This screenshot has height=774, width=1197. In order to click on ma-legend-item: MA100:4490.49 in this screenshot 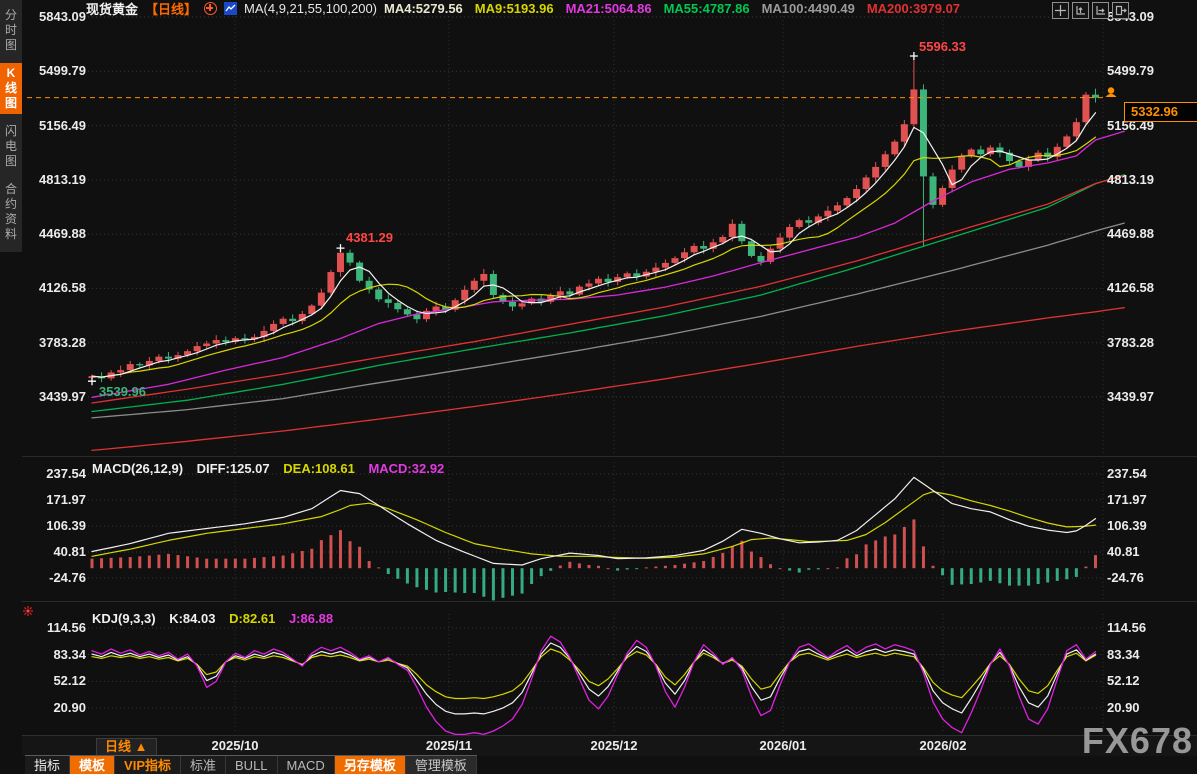, I will do `click(808, 8)`.